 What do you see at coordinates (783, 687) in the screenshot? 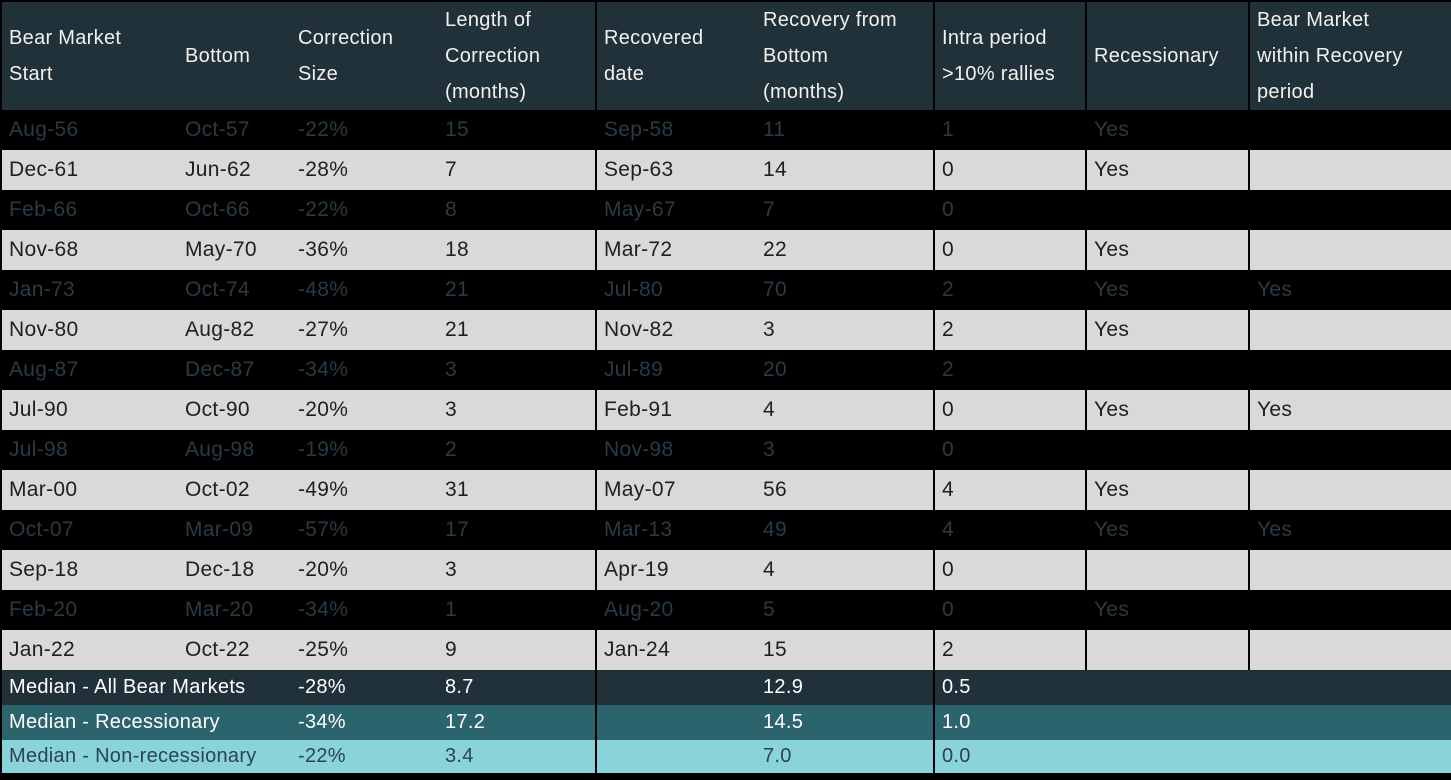
I see `summary-cell-recovery-from-bottom: 12.9` at bounding box center [783, 687].